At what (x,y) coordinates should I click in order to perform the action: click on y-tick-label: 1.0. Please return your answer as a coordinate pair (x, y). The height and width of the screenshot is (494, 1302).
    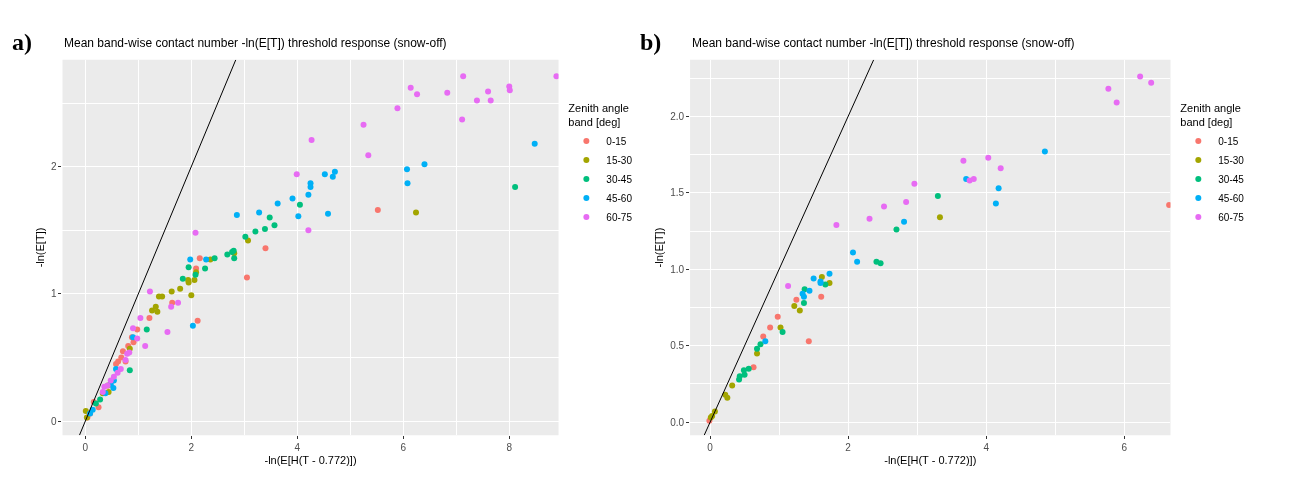
    Looking at the image, I should click on (677, 269).